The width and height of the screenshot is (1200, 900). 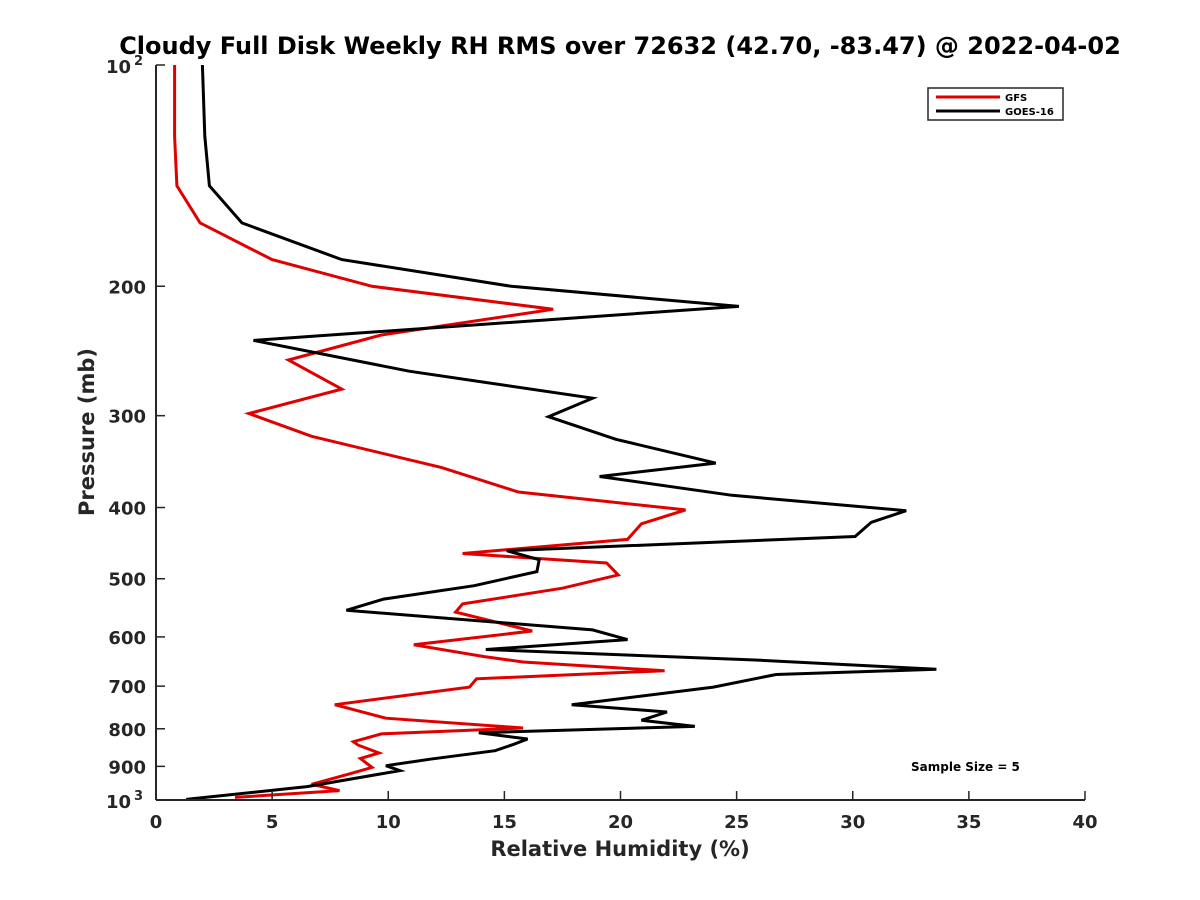 I want to click on legend-box, so click(x=995, y=104).